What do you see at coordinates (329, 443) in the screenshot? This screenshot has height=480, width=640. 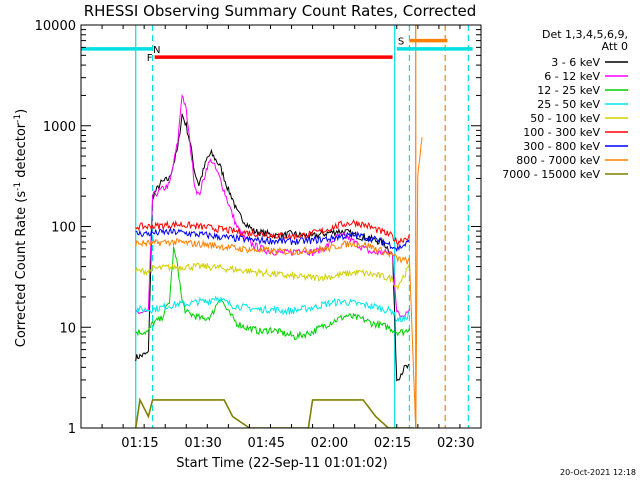 I see `x-tick-label-3: 02:00` at bounding box center [329, 443].